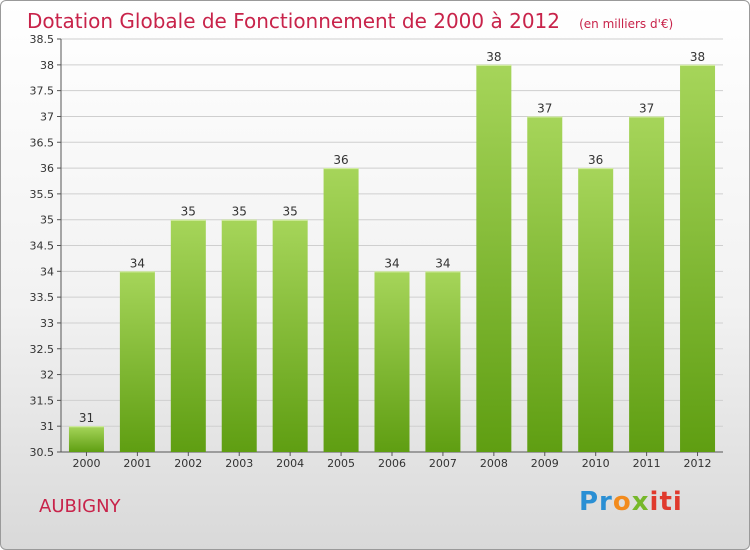  What do you see at coordinates (188, 335) in the screenshot?
I see `bar-2002` at bounding box center [188, 335].